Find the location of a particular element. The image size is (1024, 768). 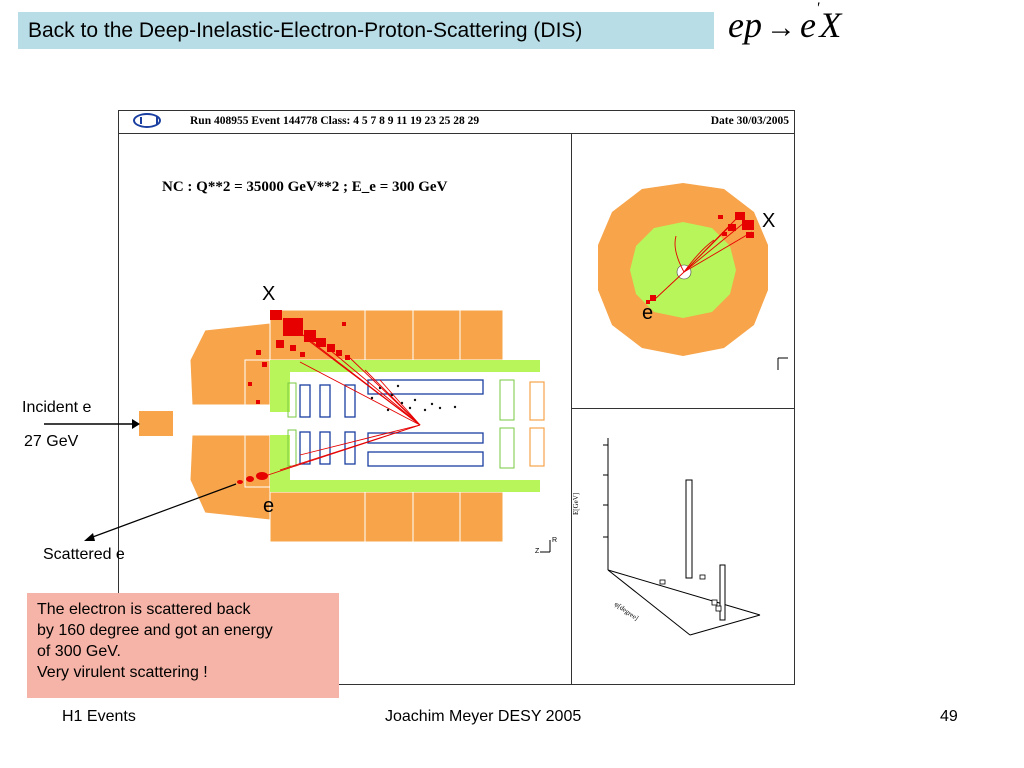

scattered-arrow is located at coordinates (163, 511).